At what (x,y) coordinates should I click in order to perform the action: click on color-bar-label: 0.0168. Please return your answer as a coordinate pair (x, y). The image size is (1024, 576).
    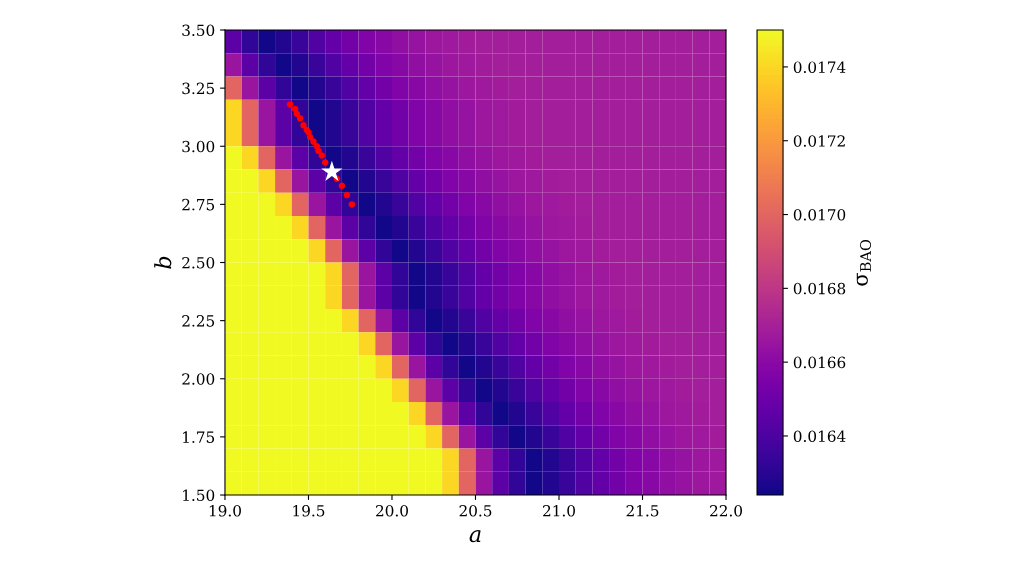
    Looking at the image, I should click on (819, 288).